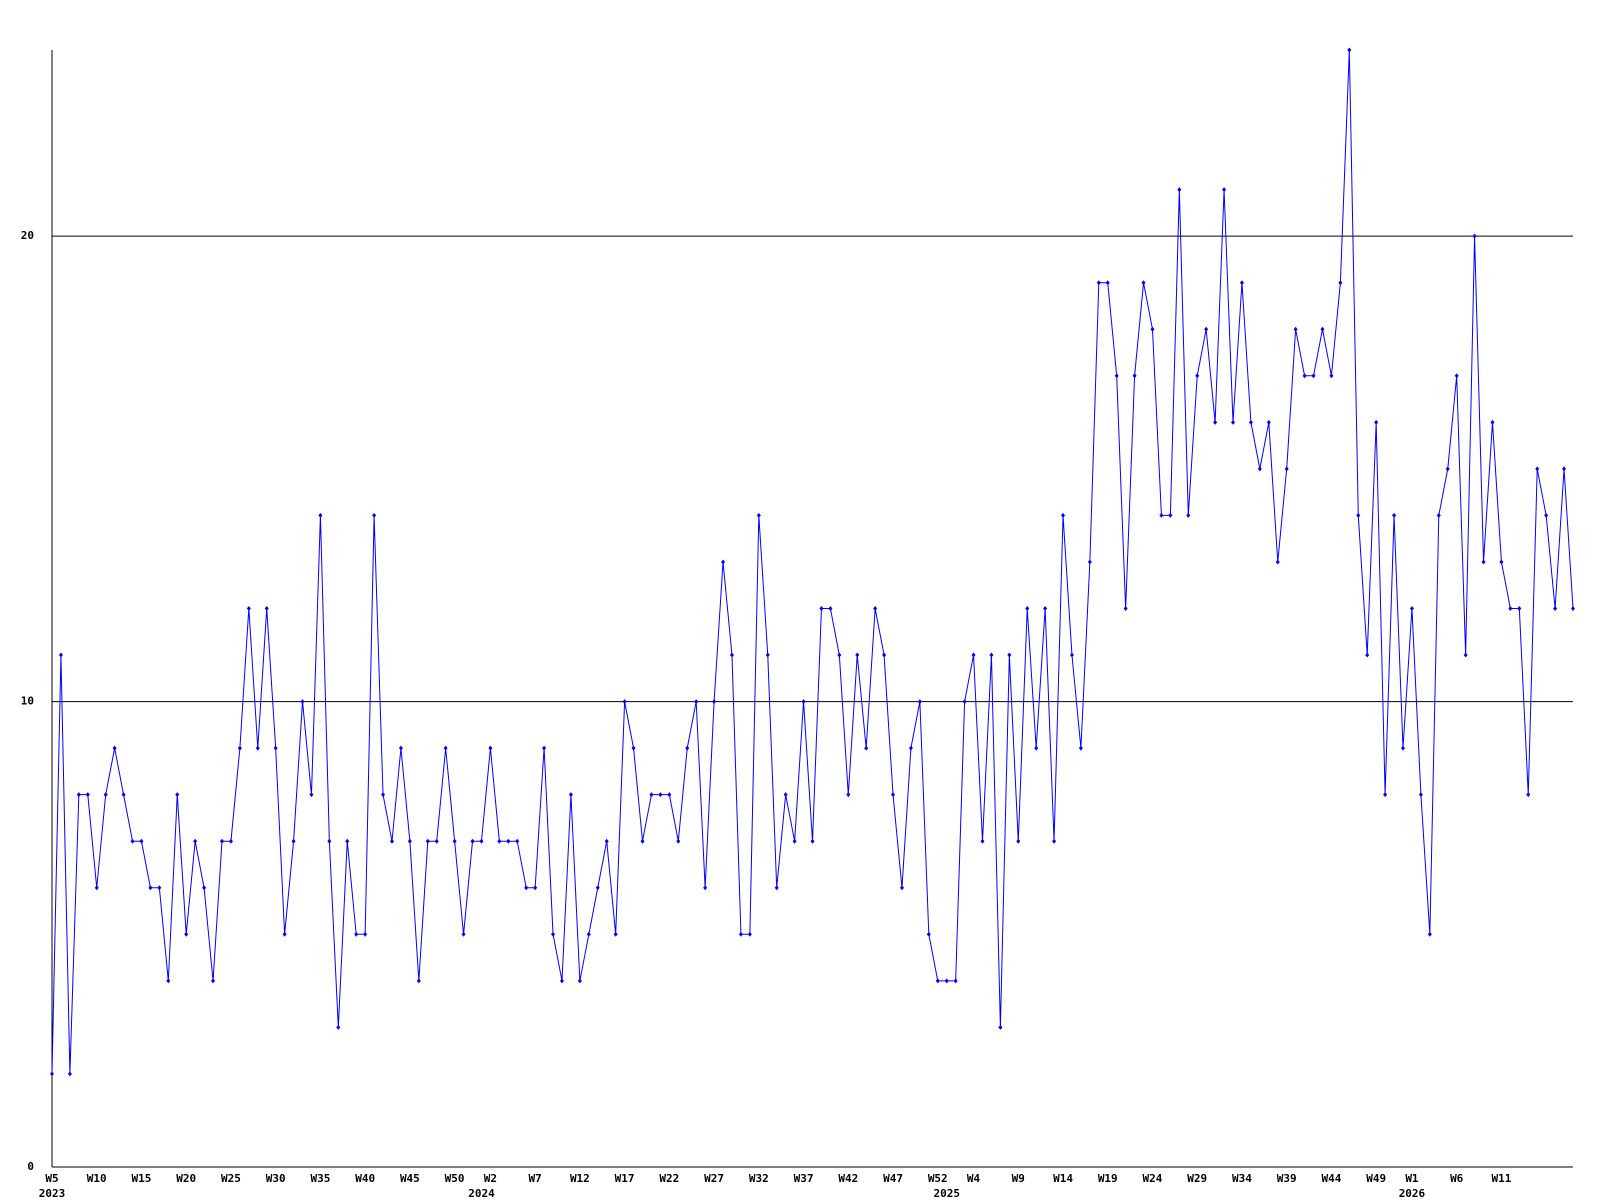 This screenshot has width=1600, height=1200. What do you see at coordinates (481, 1193) in the screenshot?
I see `year-label: 2024` at bounding box center [481, 1193].